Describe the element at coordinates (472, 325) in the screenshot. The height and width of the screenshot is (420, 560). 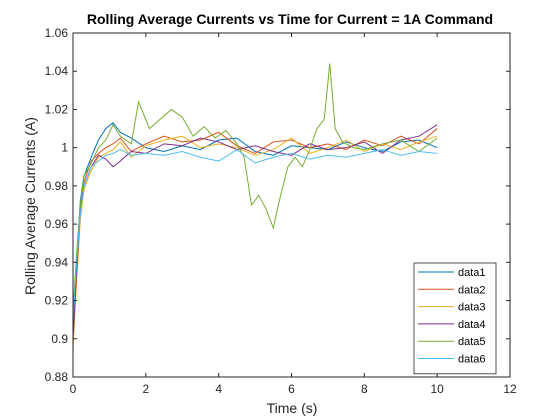
I see `legend-label-data4: data4` at that location.